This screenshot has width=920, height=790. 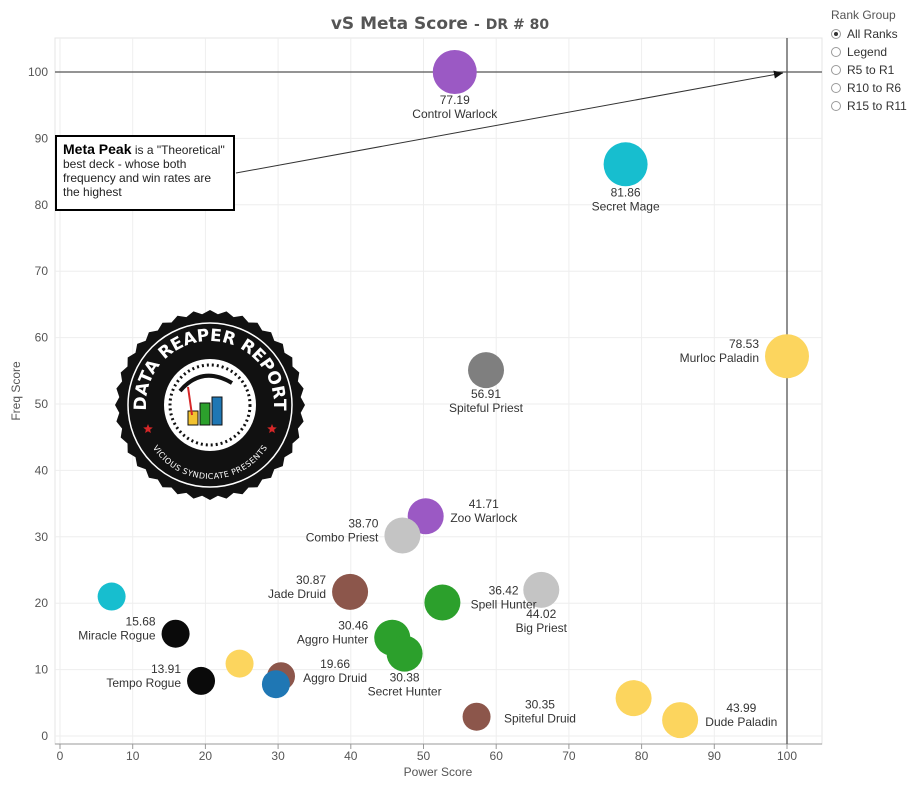 What do you see at coordinates (486, 408) in the screenshot?
I see `point-name-label: Spiteful Priest` at bounding box center [486, 408].